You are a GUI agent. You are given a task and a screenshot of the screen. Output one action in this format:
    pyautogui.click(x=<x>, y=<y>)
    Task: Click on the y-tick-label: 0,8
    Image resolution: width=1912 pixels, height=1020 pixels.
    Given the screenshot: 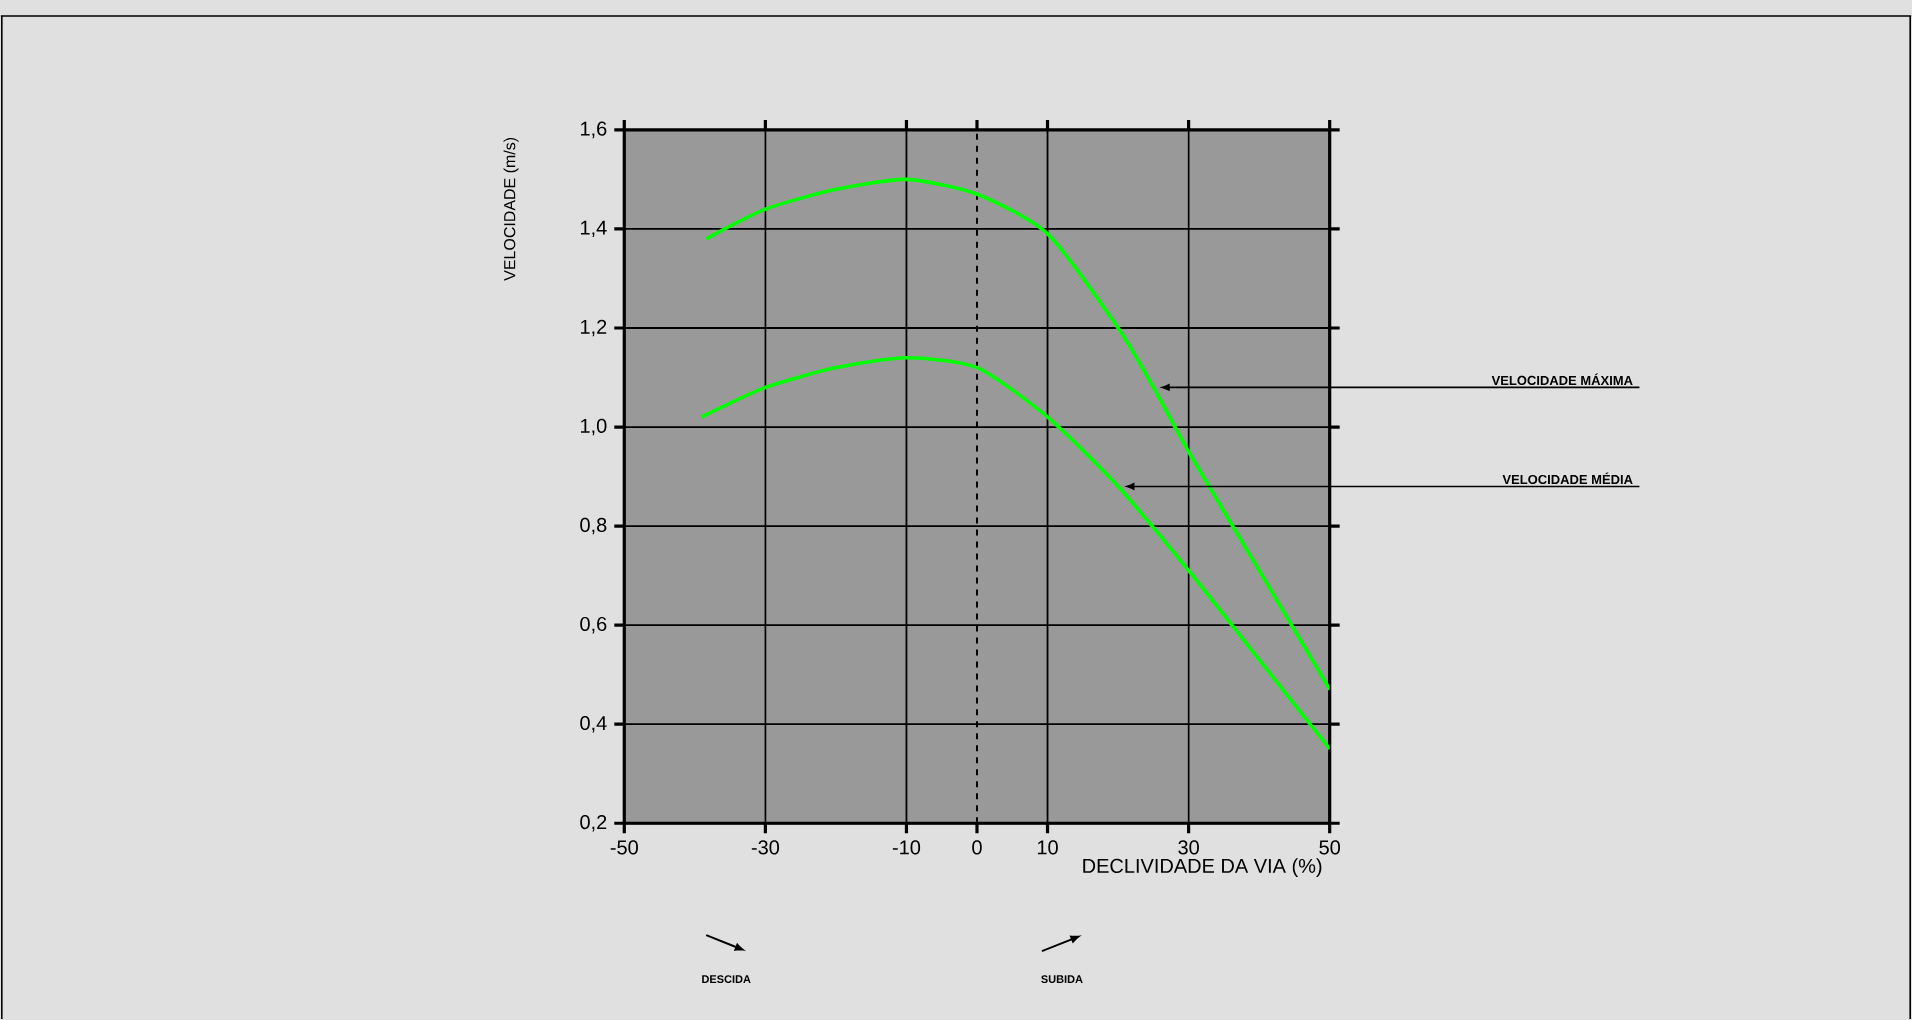 What is the action you would take?
    pyautogui.click(x=593, y=526)
    